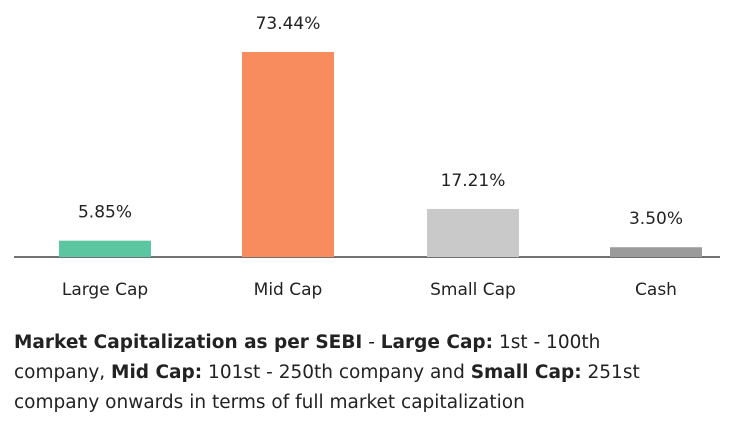 Image resolution: width=736 pixels, height=431 pixels. Describe the element at coordinates (105, 213) in the screenshot. I see `value-label: 5.85%` at that location.